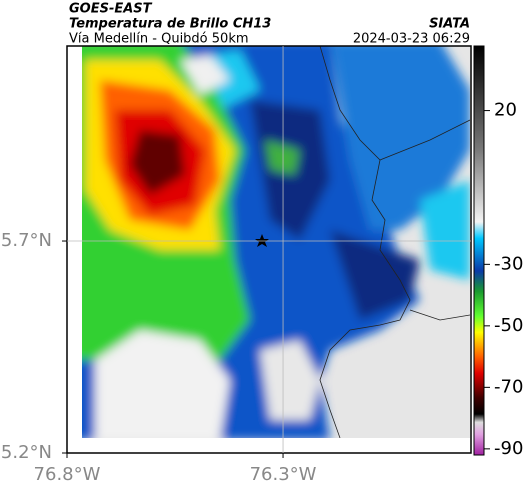 This screenshot has width=526, height=491. I want to click on product: Temperatura de Brillo CH13, so click(170, 24).